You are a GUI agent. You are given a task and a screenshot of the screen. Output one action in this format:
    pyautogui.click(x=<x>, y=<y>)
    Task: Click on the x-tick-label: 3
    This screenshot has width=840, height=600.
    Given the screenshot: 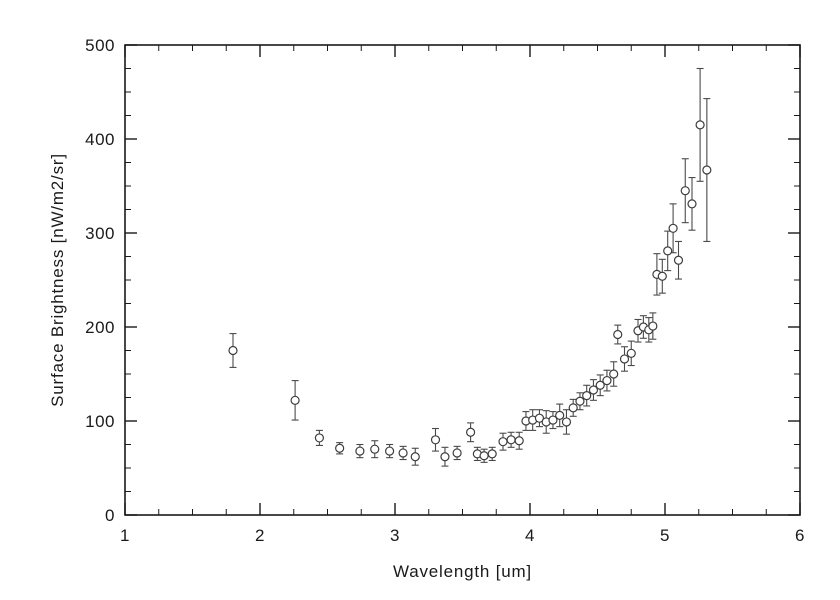 What is the action you would take?
    pyautogui.click(x=395, y=535)
    